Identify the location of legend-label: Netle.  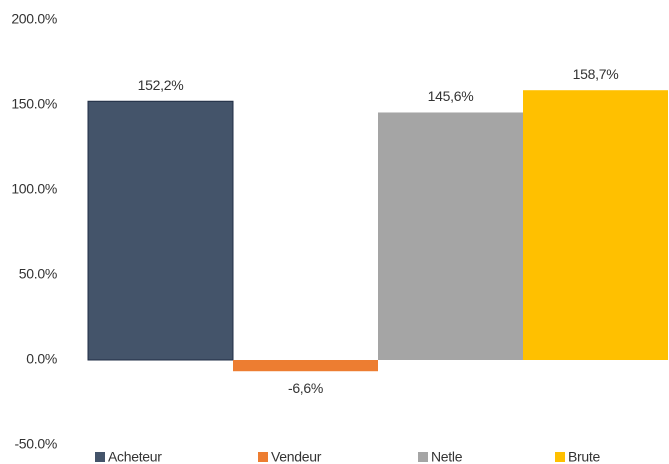
(447, 456).